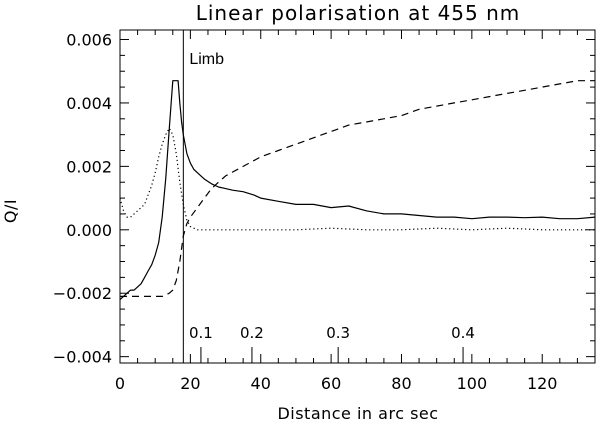  I want to click on y-tick-label: −0.002, so click(82, 293).